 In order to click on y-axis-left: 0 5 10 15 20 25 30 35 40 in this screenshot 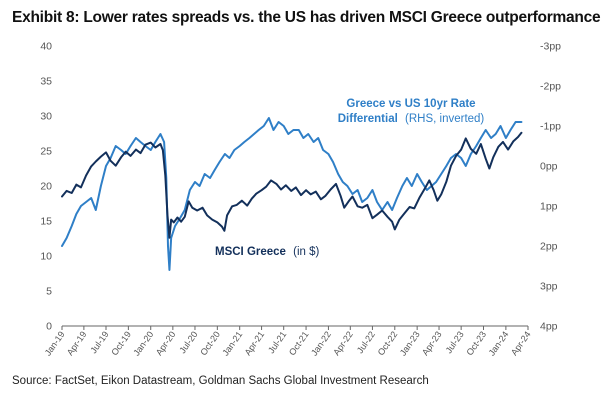, I will do `click(46, 187)`.